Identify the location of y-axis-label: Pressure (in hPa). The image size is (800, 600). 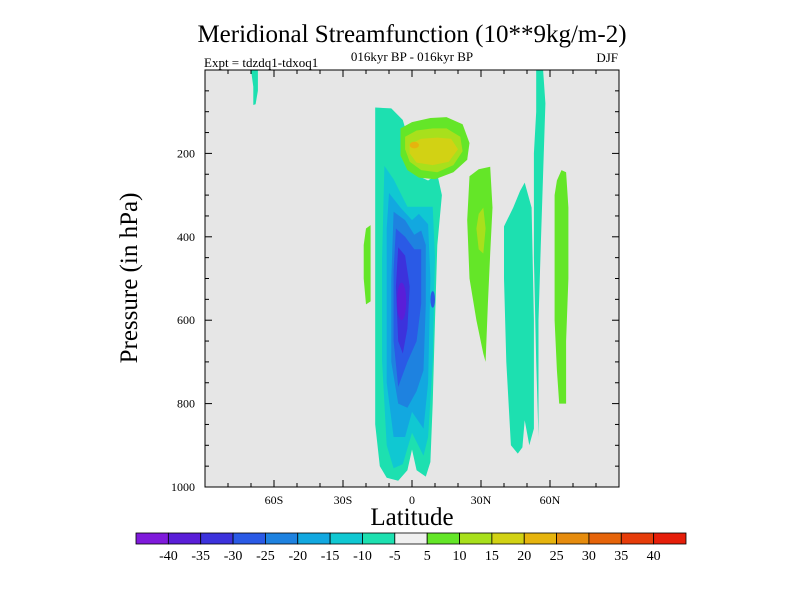
(129, 278).